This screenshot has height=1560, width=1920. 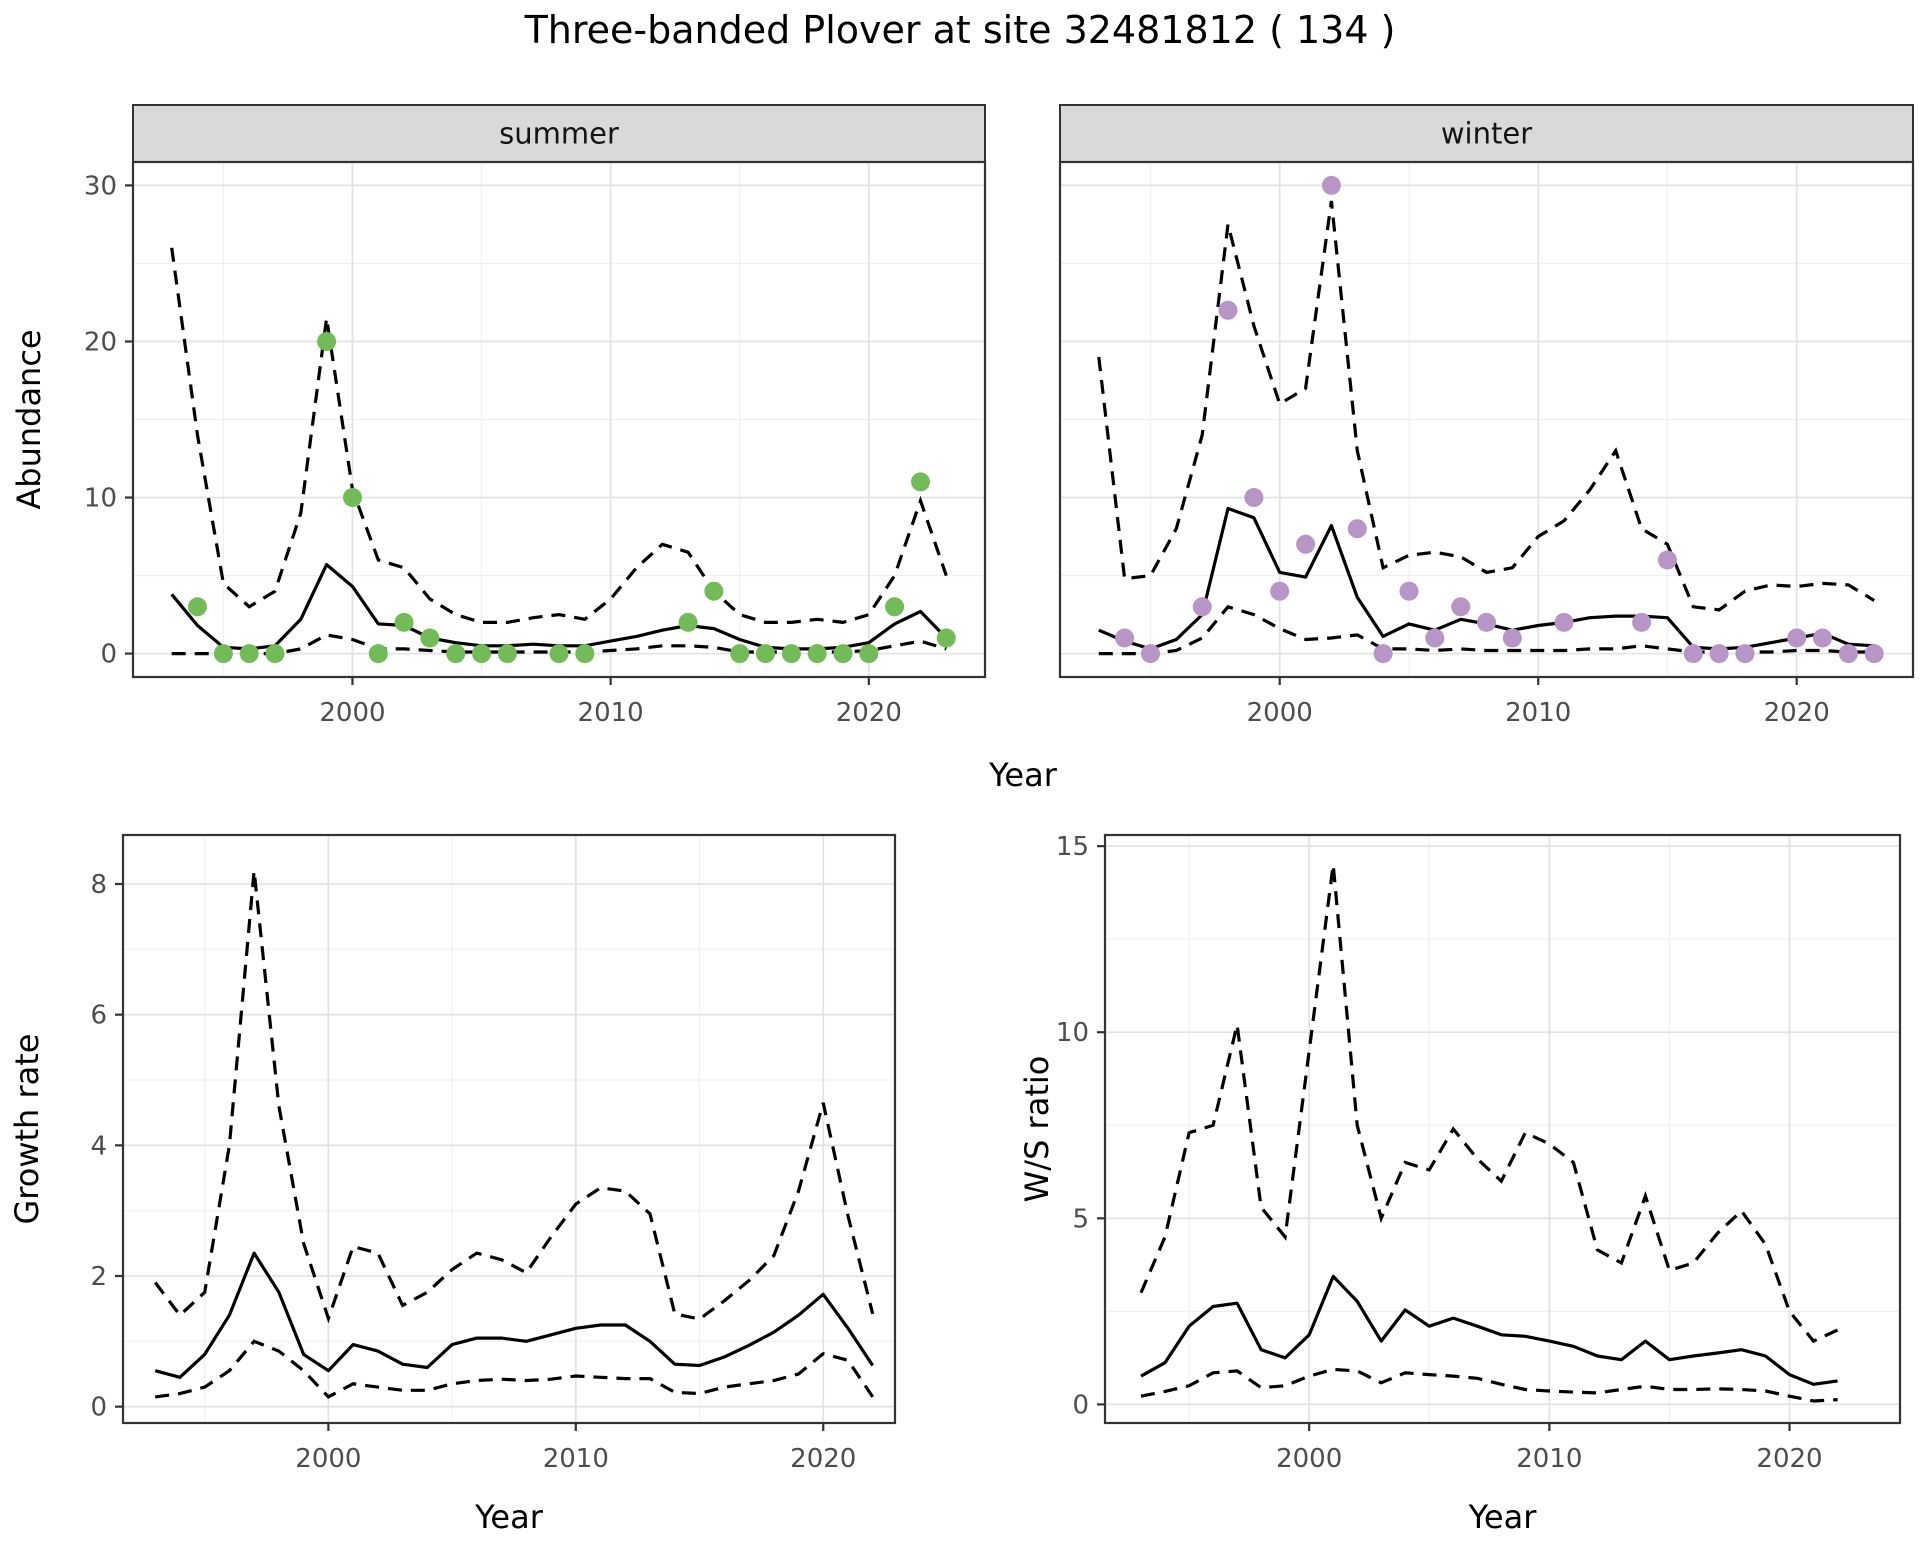 I want to click on y-tick-label: 6, so click(x=98, y=1016).